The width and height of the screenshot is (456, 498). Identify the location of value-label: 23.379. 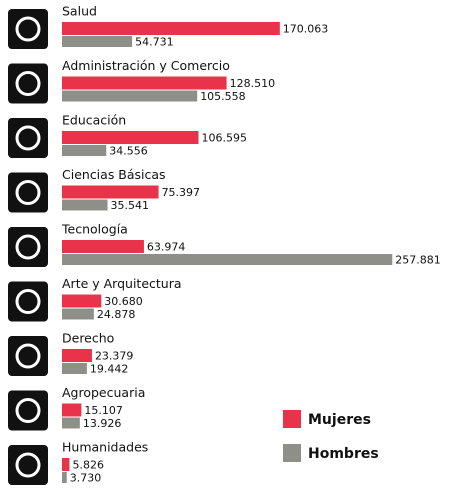
(114, 356).